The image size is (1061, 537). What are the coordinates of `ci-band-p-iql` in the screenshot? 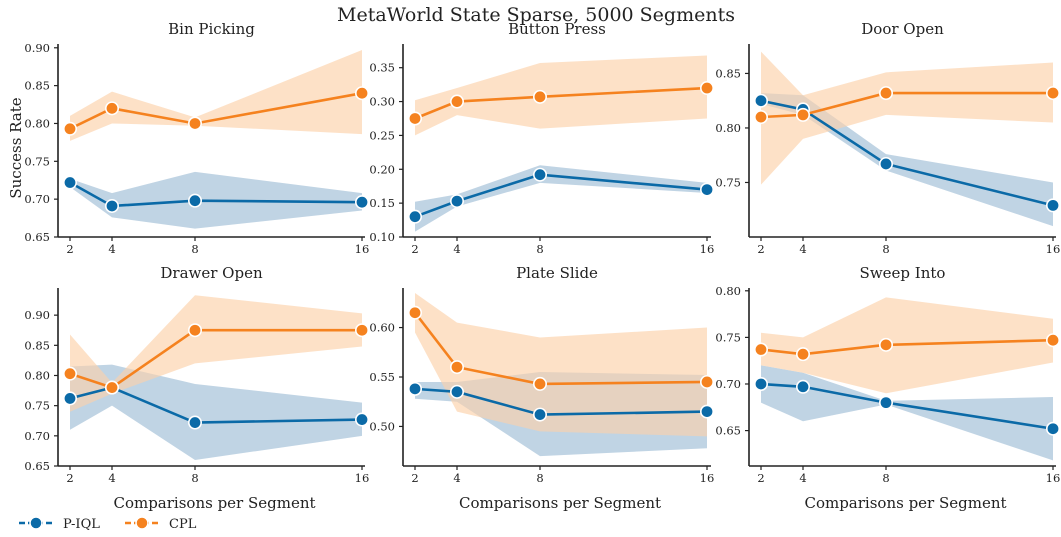 It's located at (216, 412).